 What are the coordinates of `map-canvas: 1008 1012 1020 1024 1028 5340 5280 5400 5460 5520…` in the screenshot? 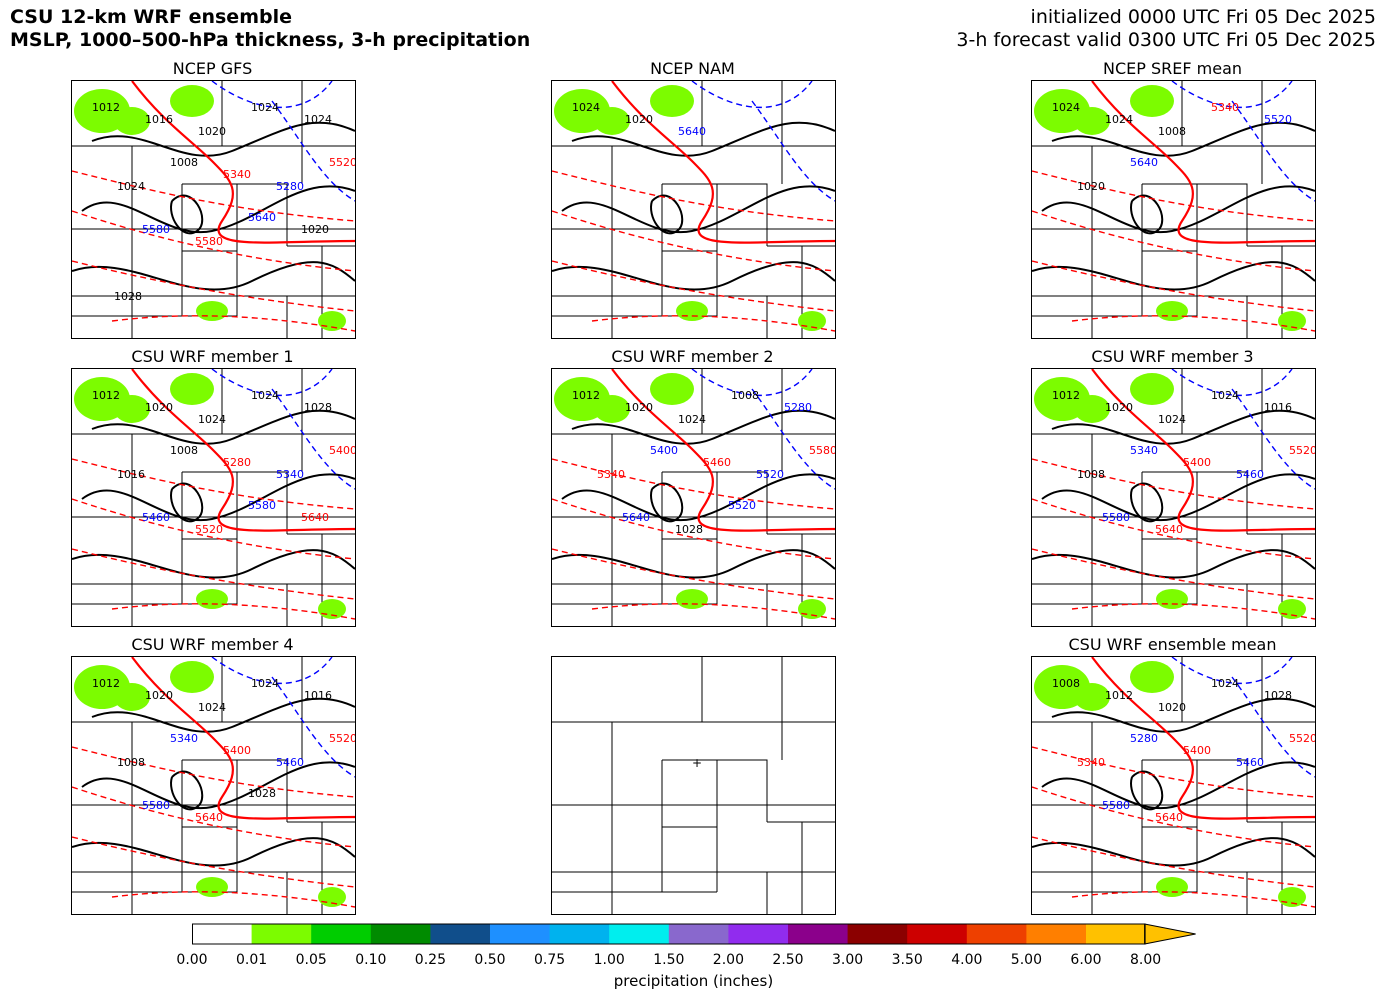 It's located at (1173, 785).